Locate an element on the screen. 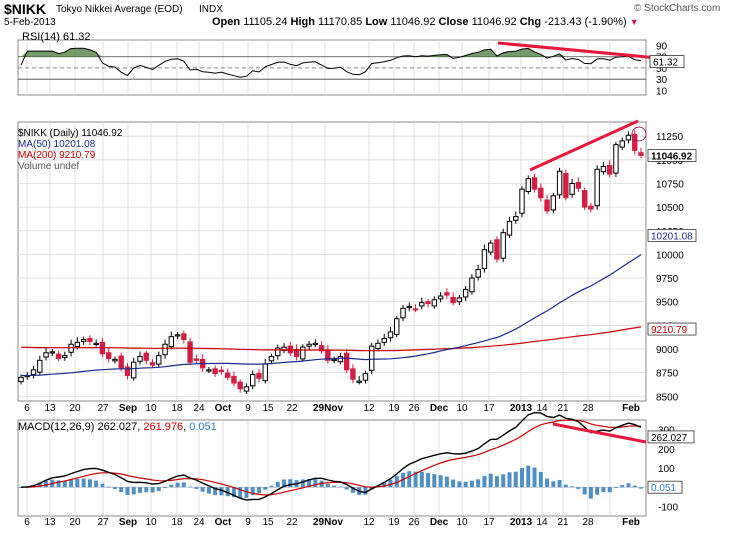  x-tick-label: 6 is located at coordinates (27, 408).